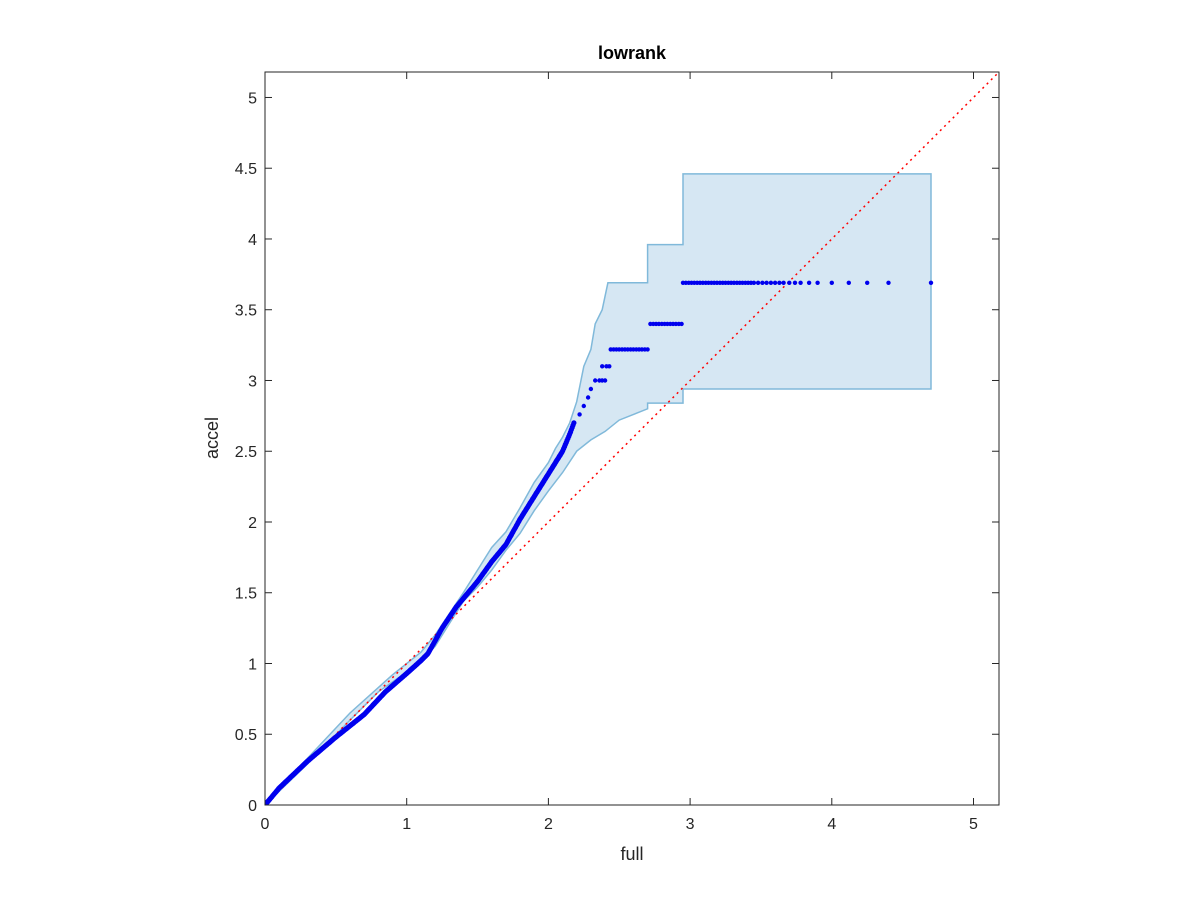 The width and height of the screenshot is (1200, 900). I want to click on x-tick-label: 4, so click(831, 824).